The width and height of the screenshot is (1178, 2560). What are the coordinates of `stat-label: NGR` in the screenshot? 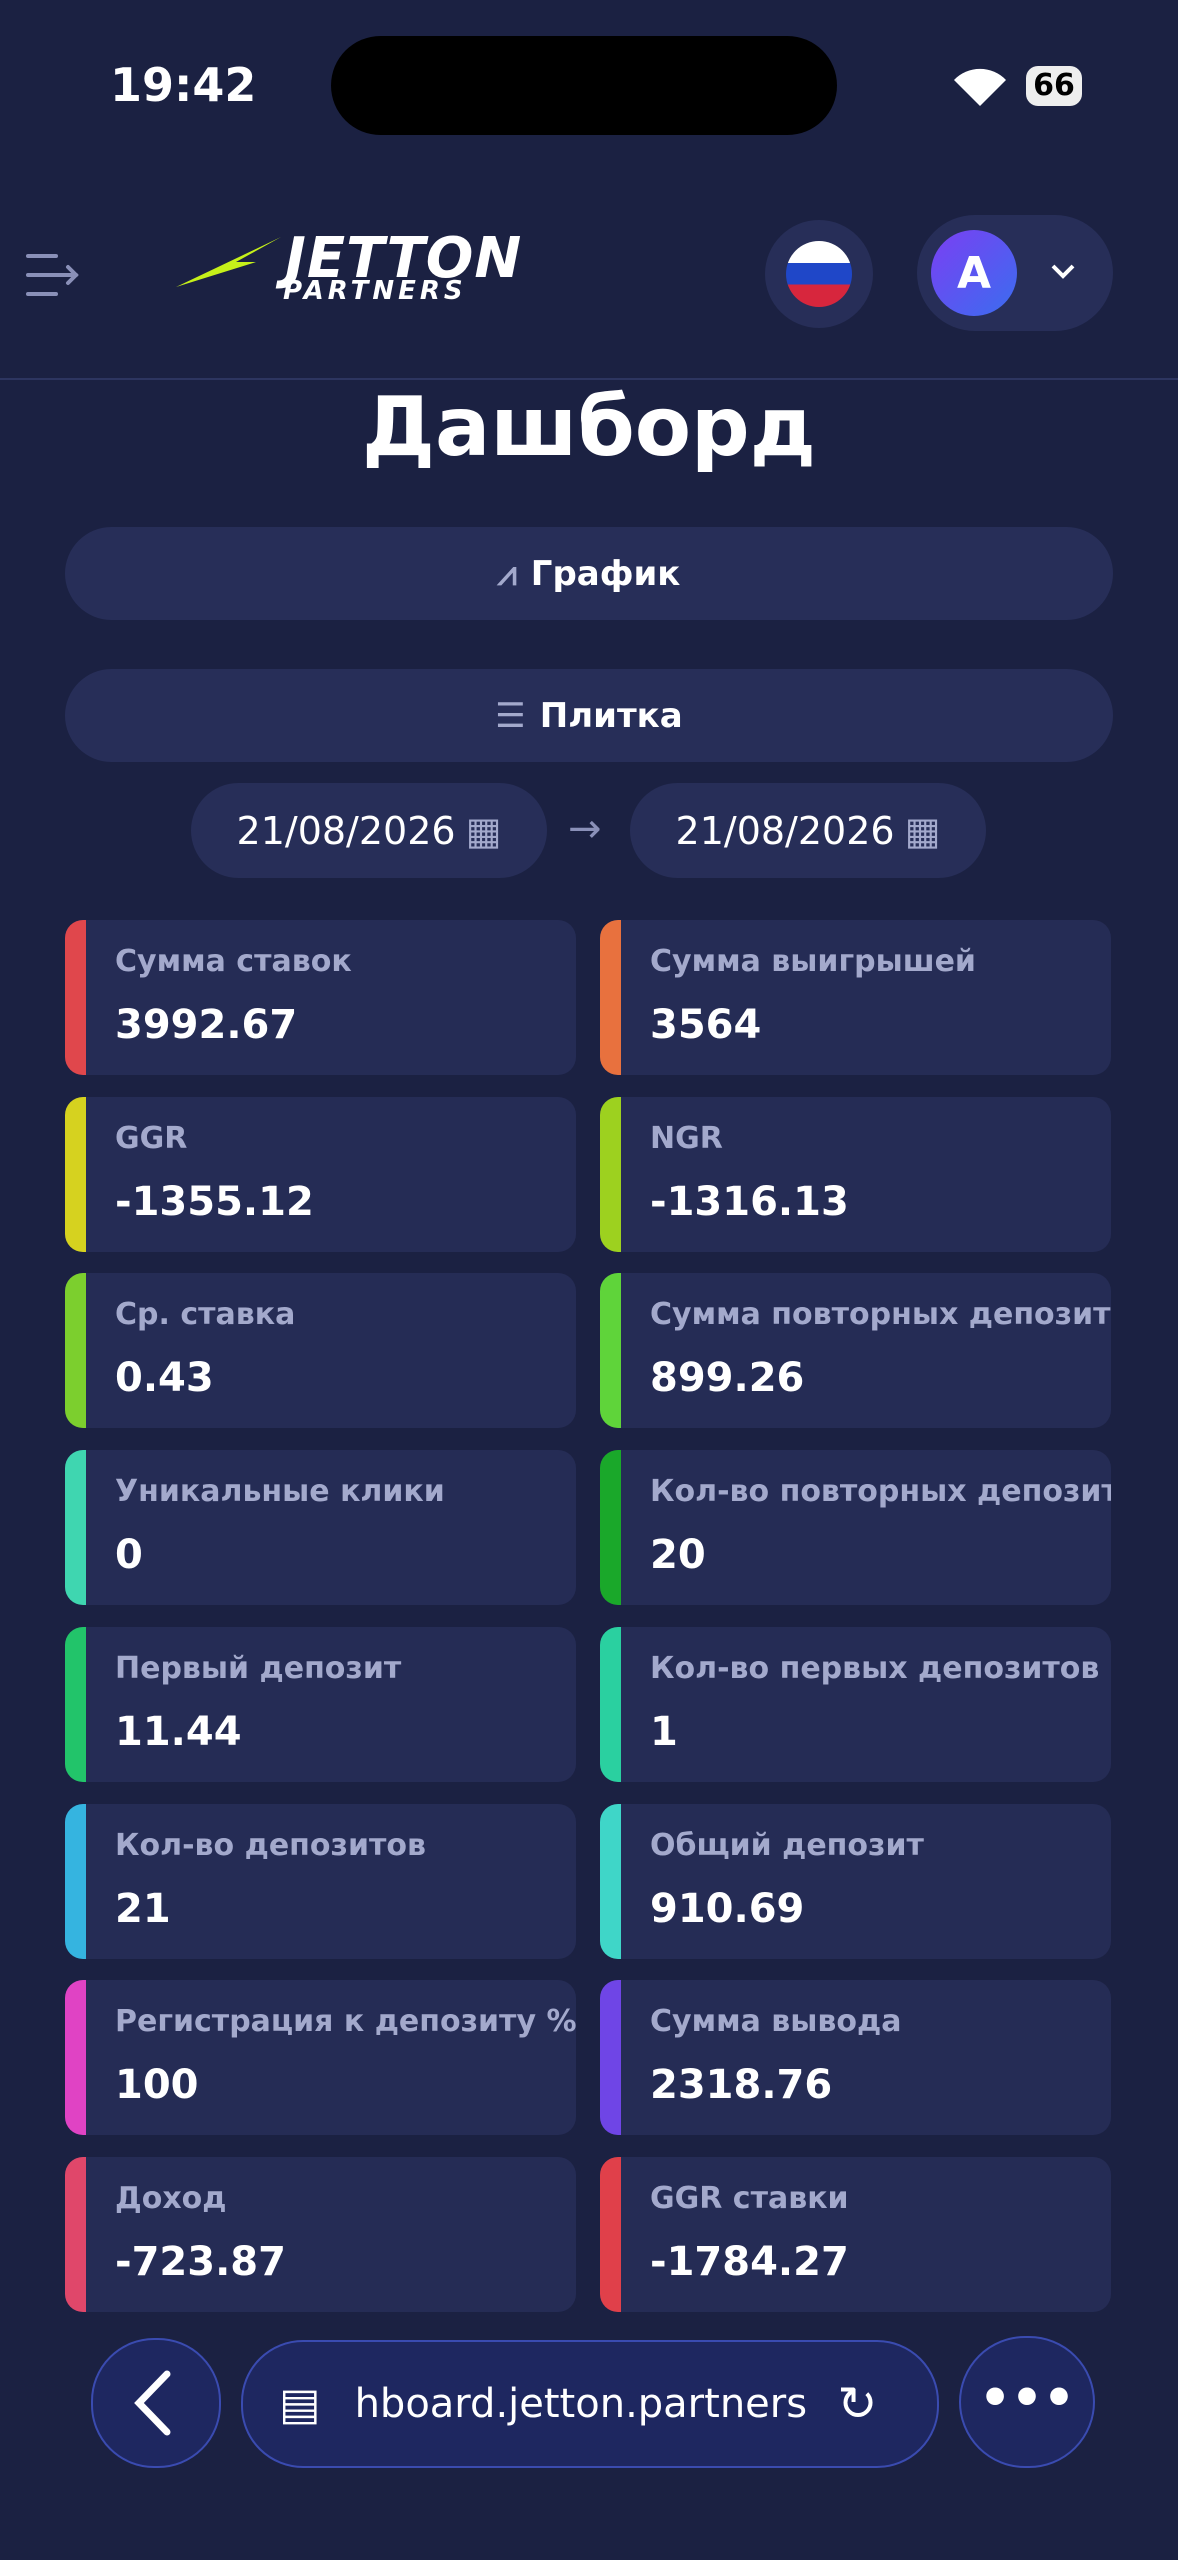 It's located at (686, 1138).